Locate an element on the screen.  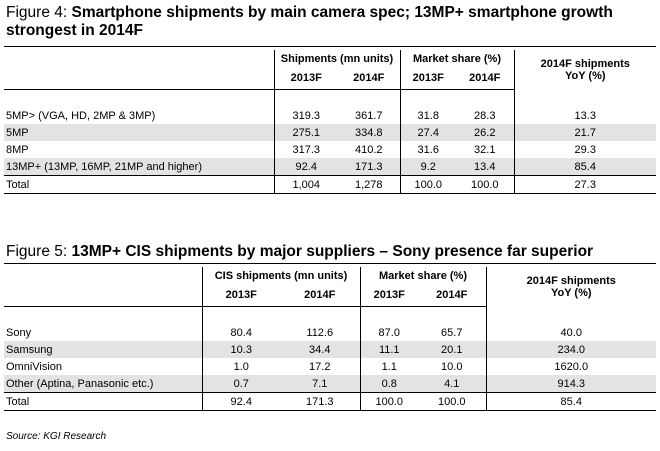
figure5-label: Figure 5: is located at coordinates (37, 251).